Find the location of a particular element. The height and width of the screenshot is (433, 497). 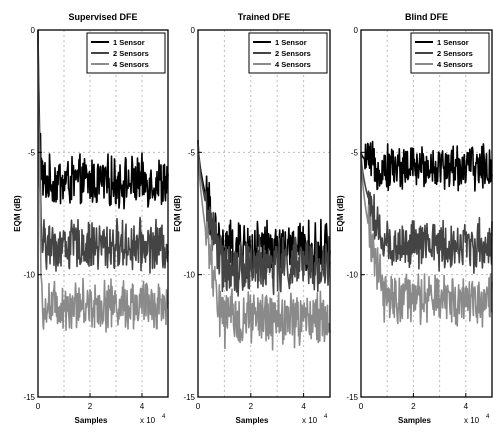

chart-title: Blind DFE is located at coordinates (426, 17).